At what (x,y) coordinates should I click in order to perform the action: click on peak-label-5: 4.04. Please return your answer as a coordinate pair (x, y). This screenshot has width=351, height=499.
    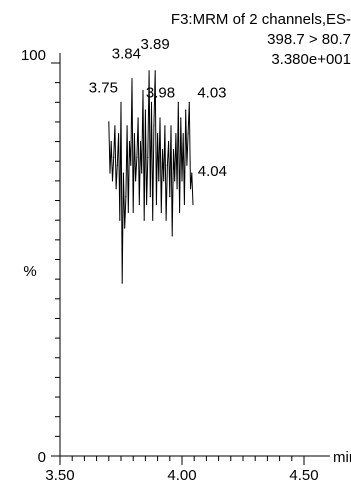
    Looking at the image, I should click on (212, 171).